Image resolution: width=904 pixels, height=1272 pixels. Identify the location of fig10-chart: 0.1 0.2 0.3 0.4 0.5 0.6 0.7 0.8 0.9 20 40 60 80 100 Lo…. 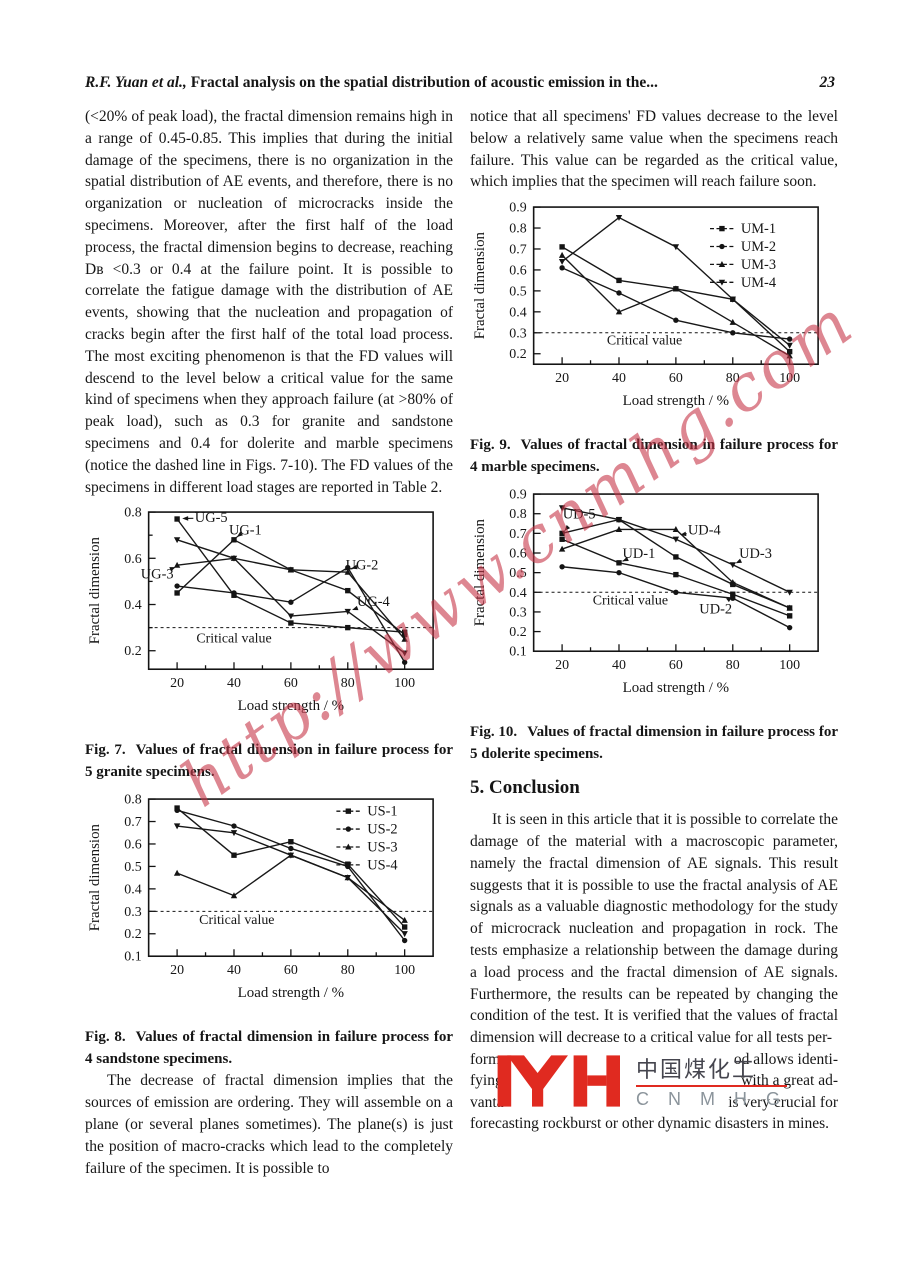
(654, 602).